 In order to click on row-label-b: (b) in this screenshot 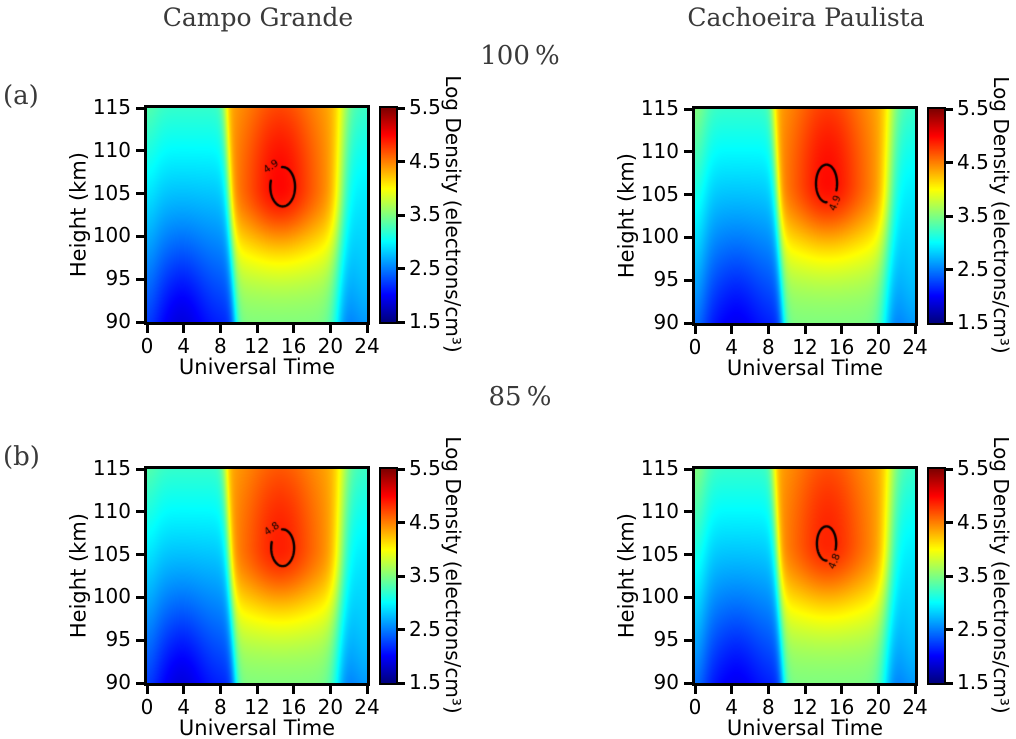, I will do `click(21, 457)`.